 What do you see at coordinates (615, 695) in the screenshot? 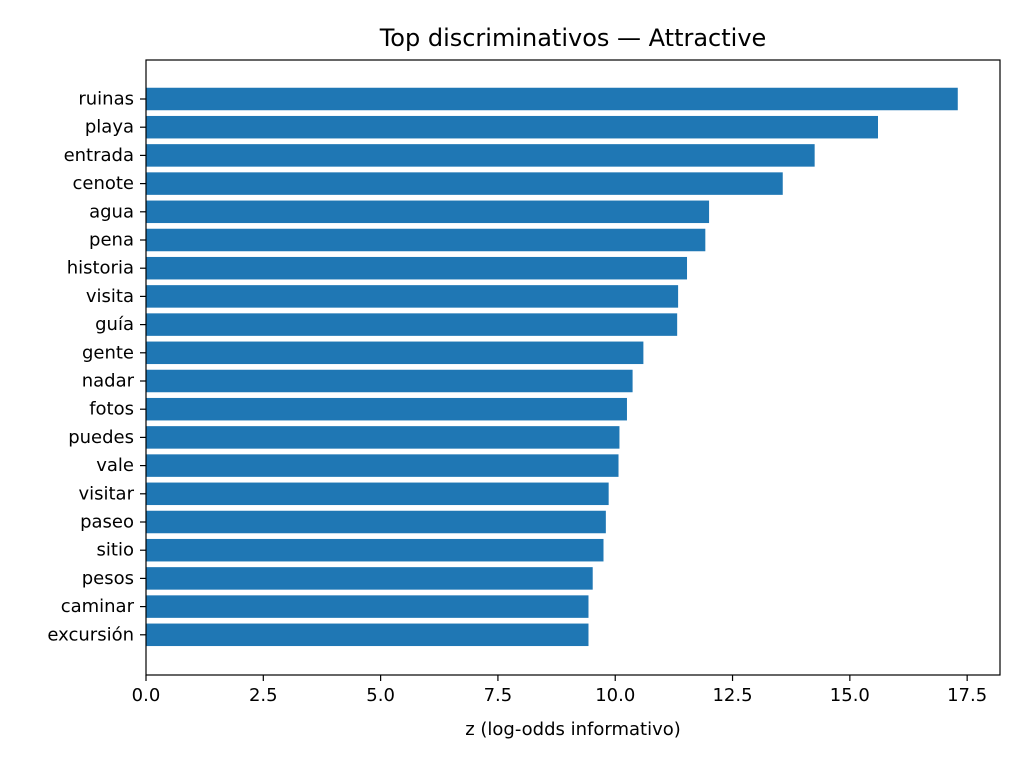
I see `x-tick-label-4: 10.0` at bounding box center [615, 695].